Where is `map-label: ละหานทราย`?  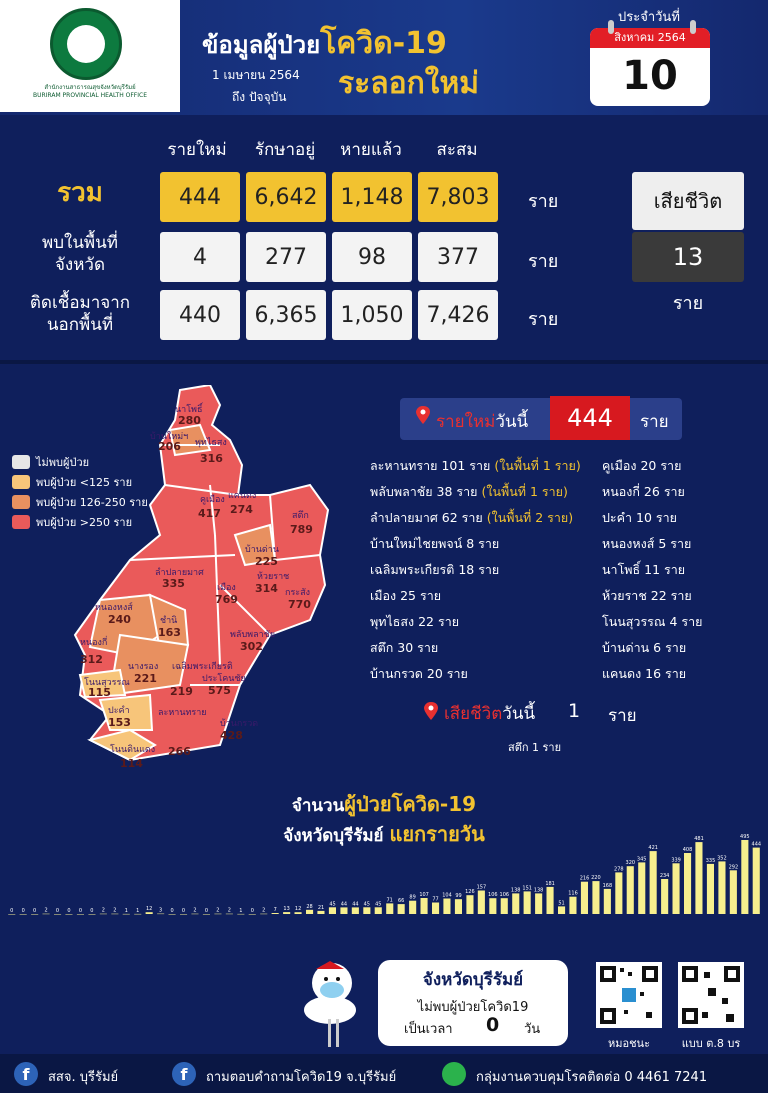 map-label: ละหานทราย is located at coordinates (182, 713).